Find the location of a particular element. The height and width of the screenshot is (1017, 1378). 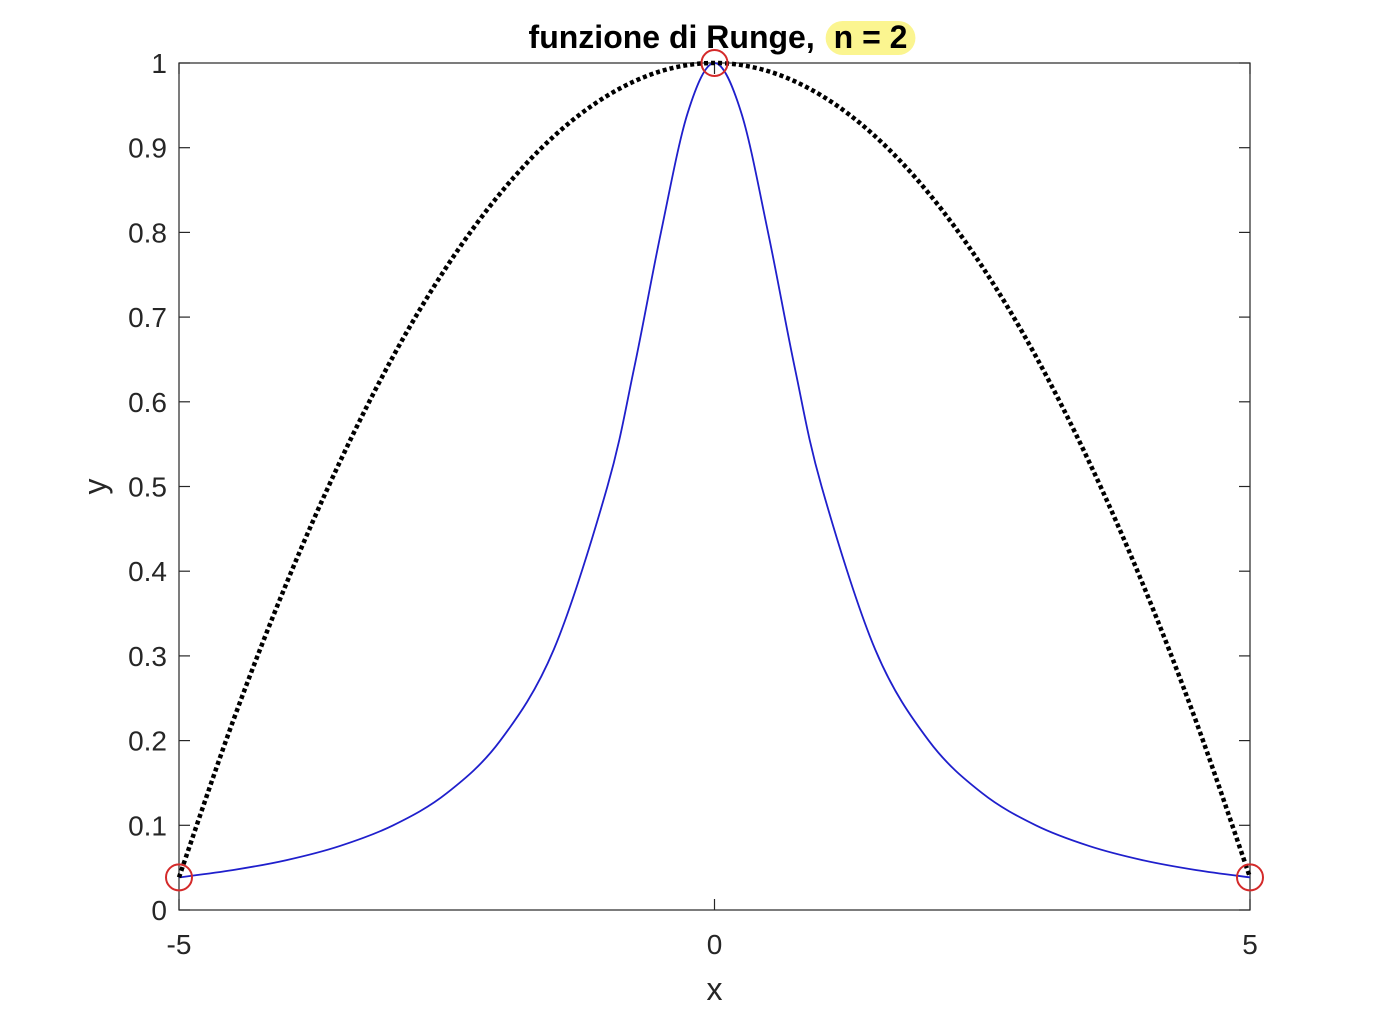

chart-title-highlight: n = 2 is located at coordinates (871, 37).